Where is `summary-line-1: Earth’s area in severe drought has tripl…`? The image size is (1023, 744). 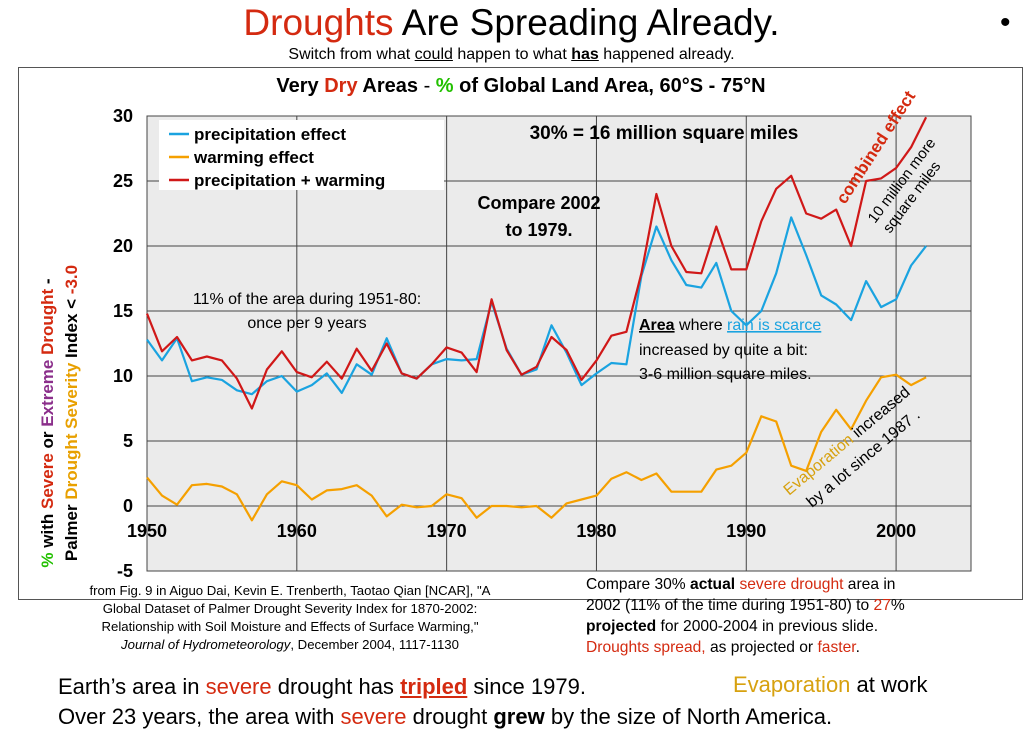
summary-line-1: Earth’s area in severe drought has tripl… is located at coordinates (322, 686).